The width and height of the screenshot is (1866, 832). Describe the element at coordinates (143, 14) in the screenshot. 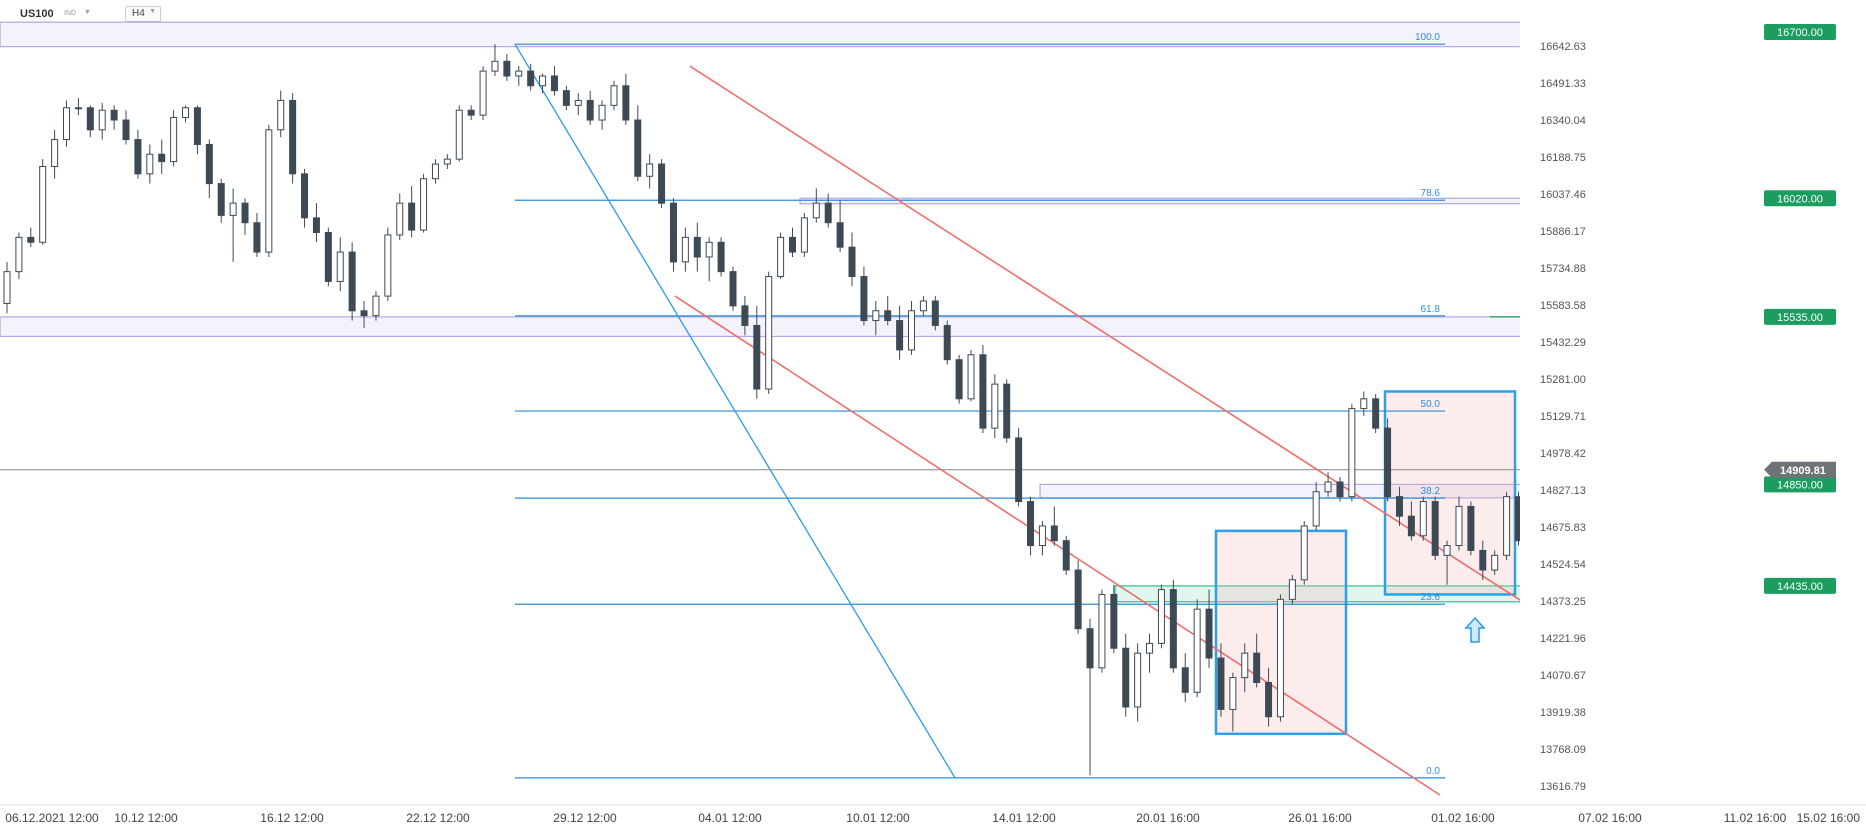

I see `timeframe-select: H4 ▼` at that location.